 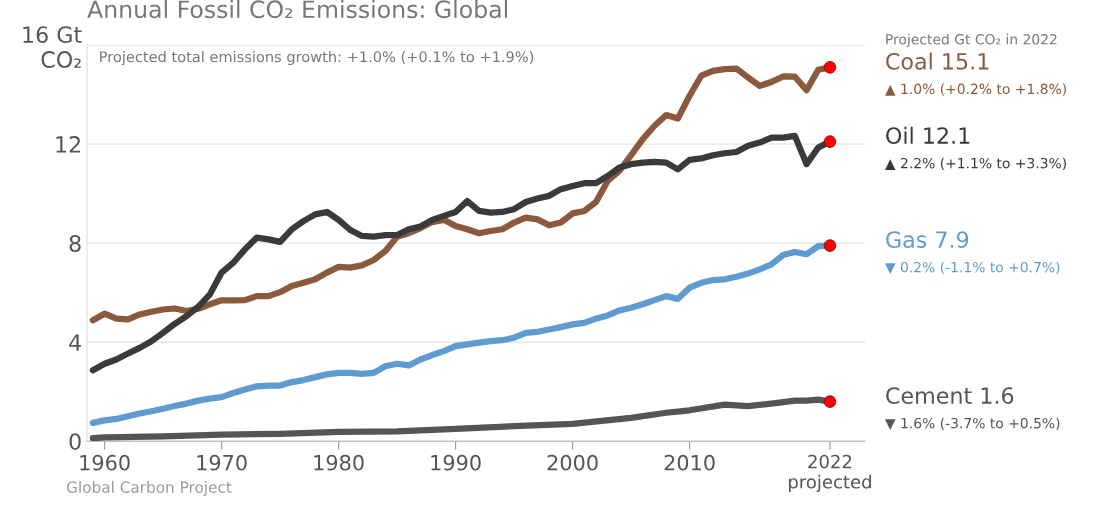 What do you see at coordinates (105, 462) in the screenshot?
I see `x-tick-label: 1960` at bounding box center [105, 462].